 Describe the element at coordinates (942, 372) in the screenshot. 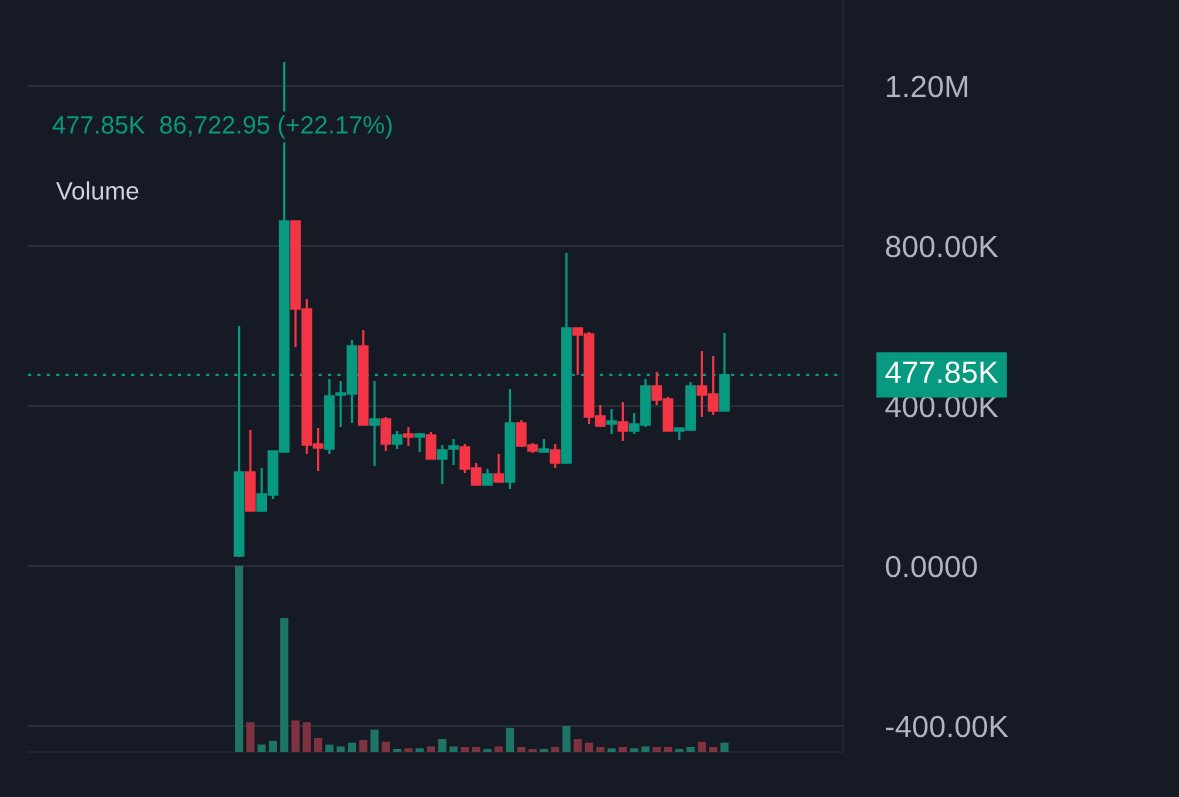

I see `ref-line-label: 477.85K` at that location.